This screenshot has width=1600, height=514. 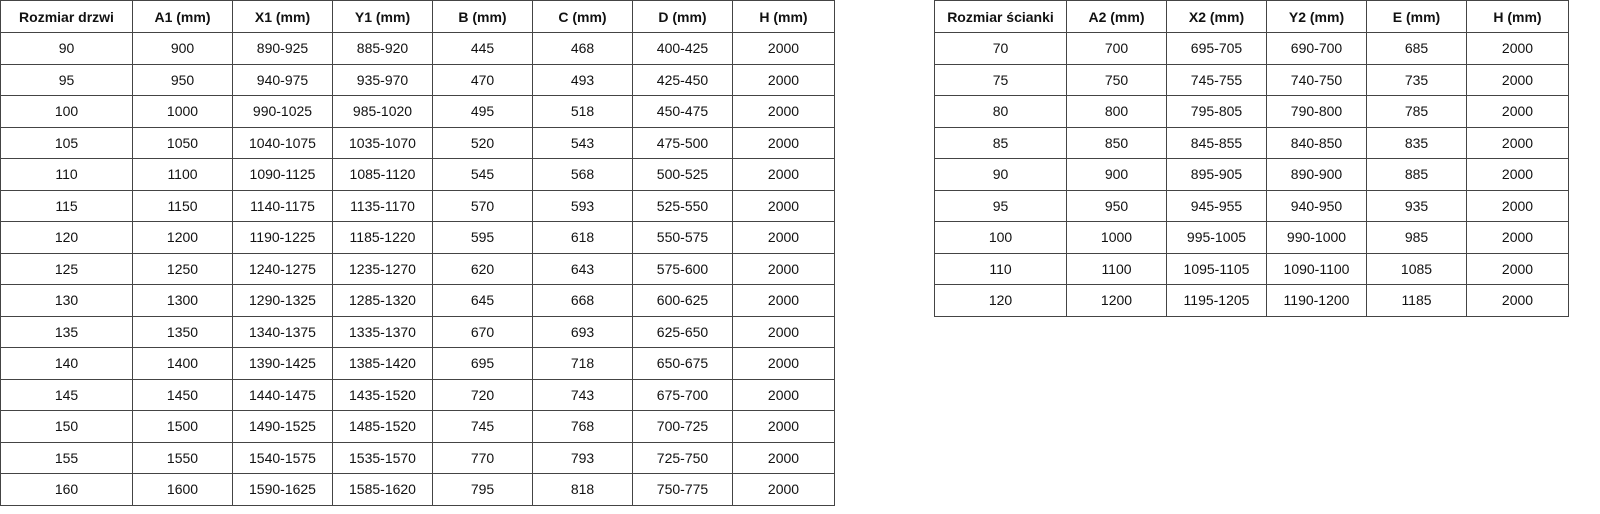 I want to click on table-cell: 80, so click(x=1000, y=111).